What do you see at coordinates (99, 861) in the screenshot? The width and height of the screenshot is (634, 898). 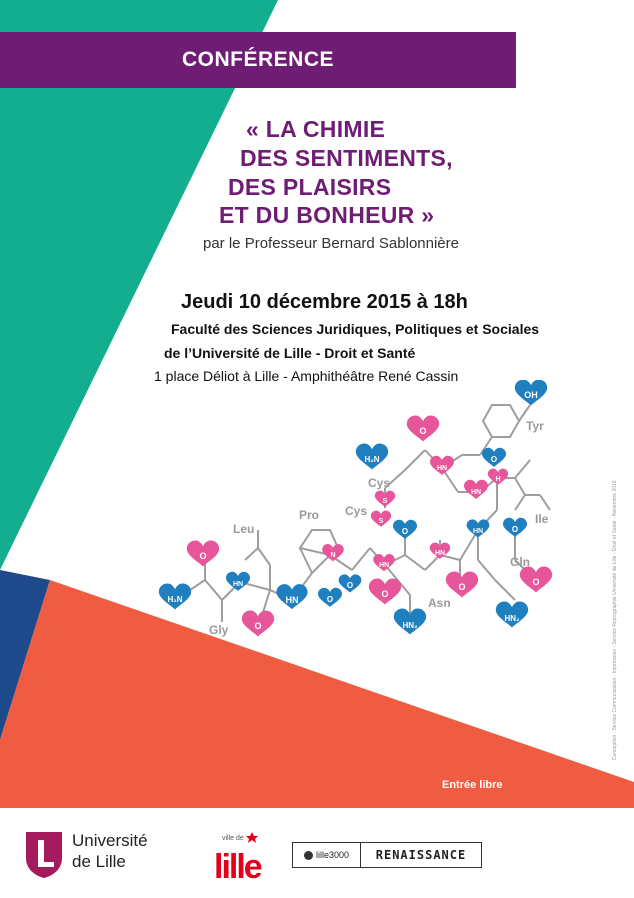 I see `universite-line-2: de Lille` at bounding box center [99, 861].